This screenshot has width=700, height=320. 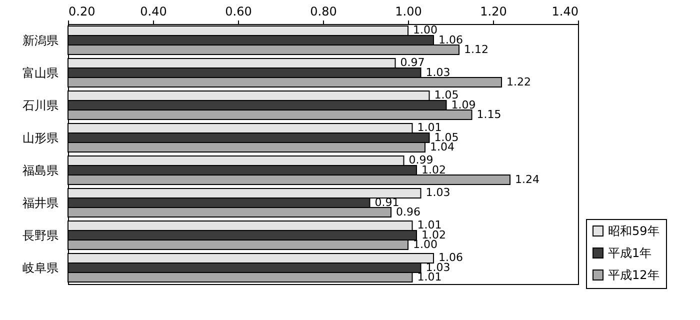 I want to click on x-tick-label: 0.60, so click(x=238, y=11).